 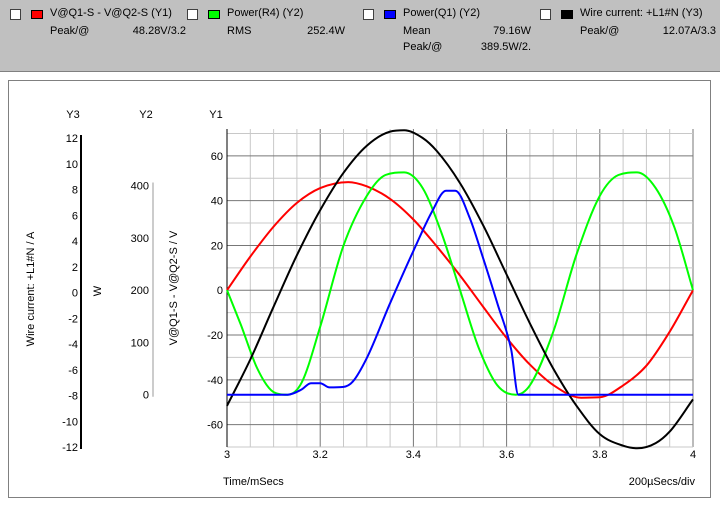 I want to click on y-tick-label-y1: 60, so click(x=217, y=157).